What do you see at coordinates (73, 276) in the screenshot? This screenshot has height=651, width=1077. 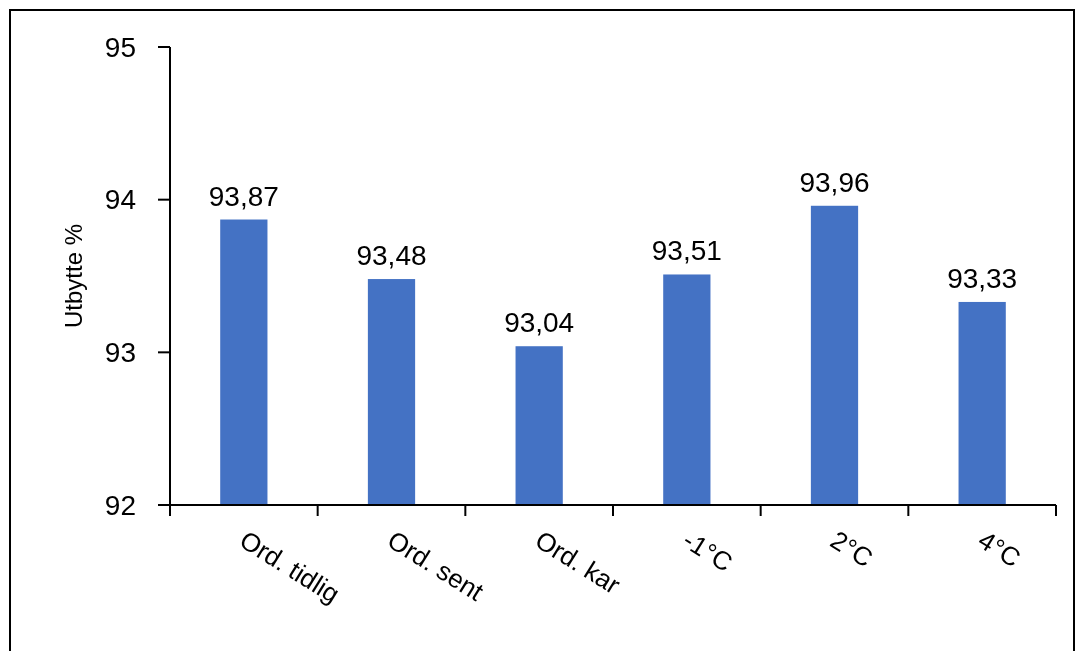 I see `y-axis-title: Utbytte %` at bounding box center [73, 276].